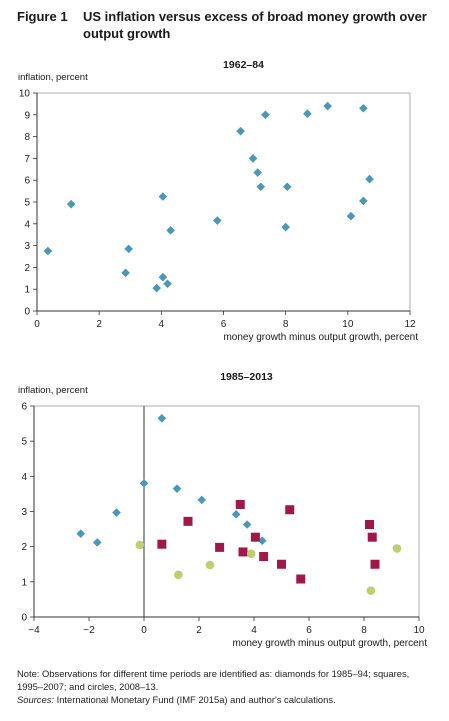 The width and height of the screenshot is (449, 721). Describe the element at coordinates (35, 699) in the screenshot. I see `sources-label: Sources:` at that location.